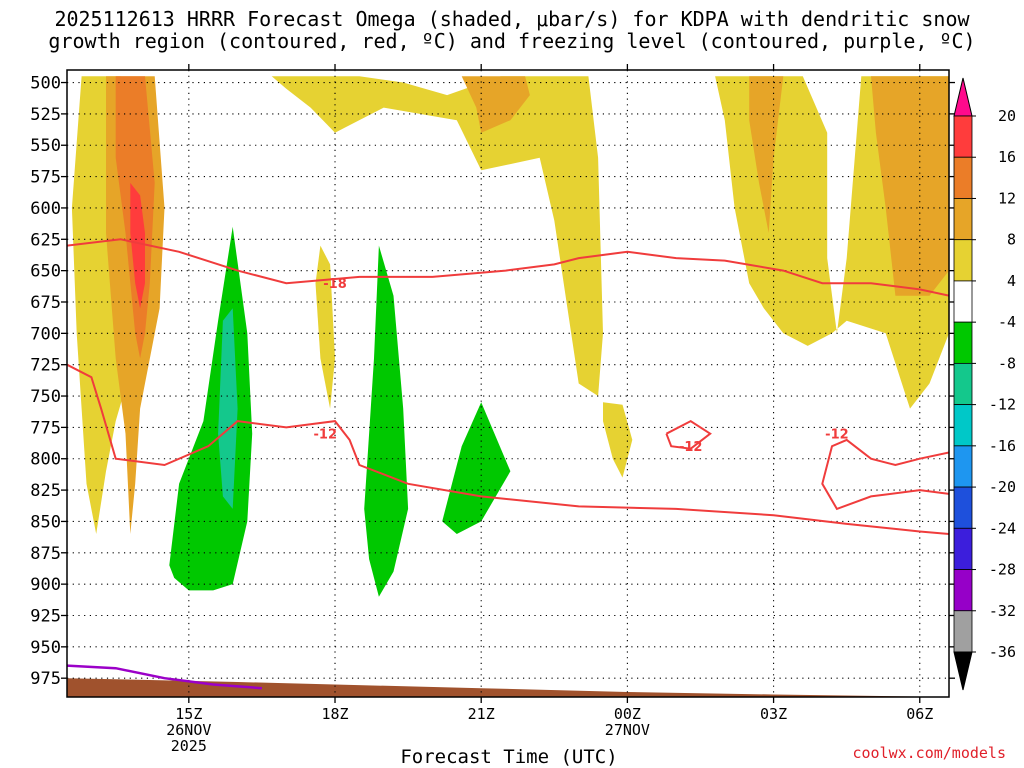 The height and width of the screenshot is (768, 1024). I want to click on freezing-level-contour, so click(164, 677).